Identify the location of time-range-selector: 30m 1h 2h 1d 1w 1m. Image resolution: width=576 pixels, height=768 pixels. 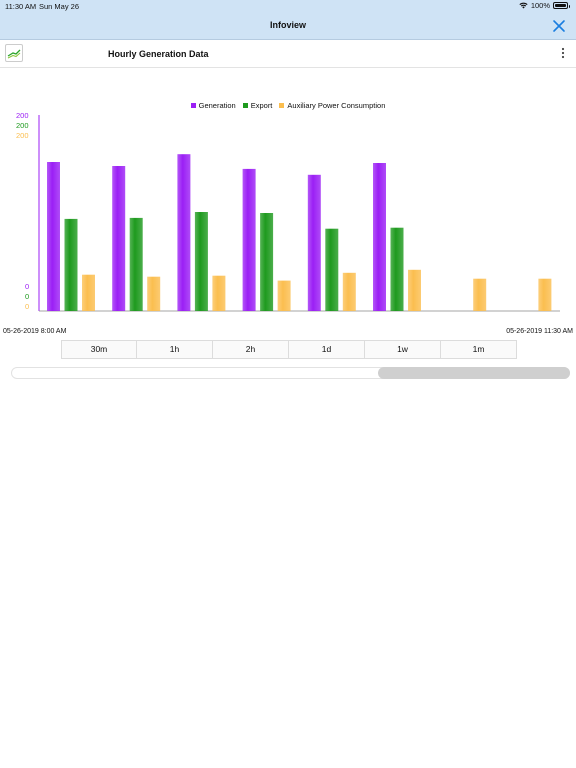
(289, 349).